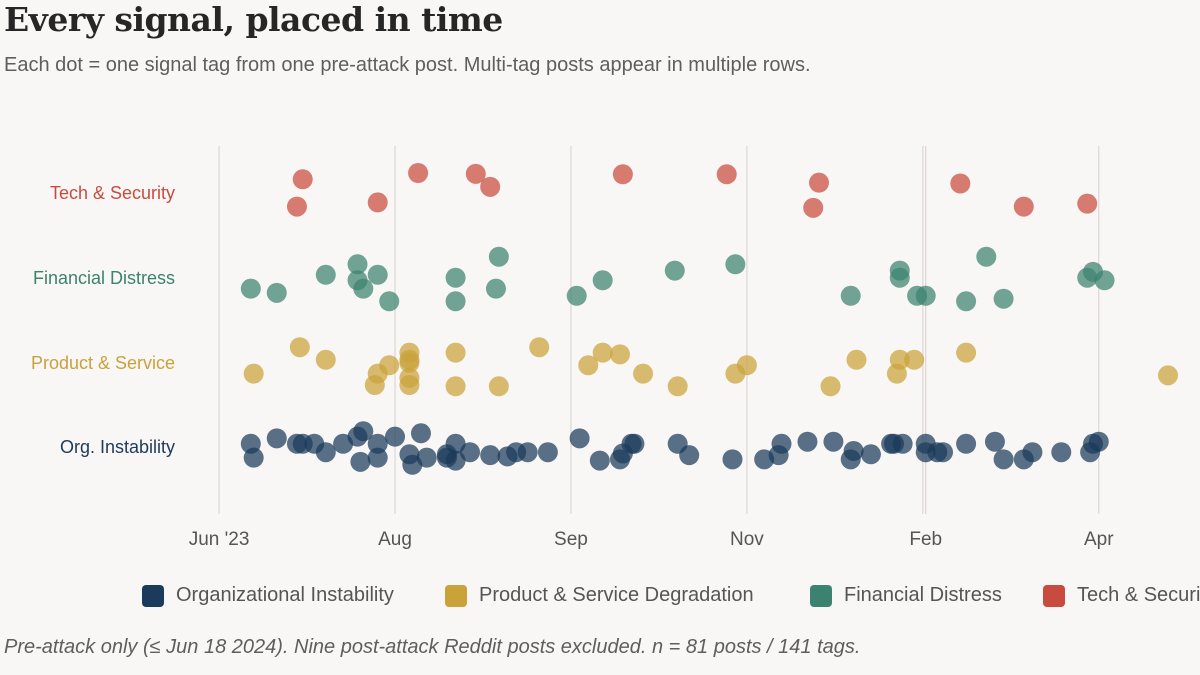  I want to click on x-tick-label: Apr, so click(1099, 539).